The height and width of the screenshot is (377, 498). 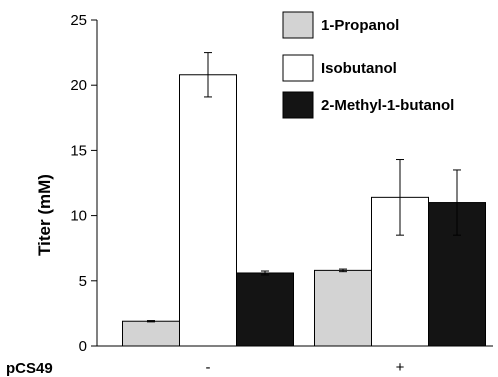 I want to click on legend-label: 1-Propanol, so click(x=360, y=25).